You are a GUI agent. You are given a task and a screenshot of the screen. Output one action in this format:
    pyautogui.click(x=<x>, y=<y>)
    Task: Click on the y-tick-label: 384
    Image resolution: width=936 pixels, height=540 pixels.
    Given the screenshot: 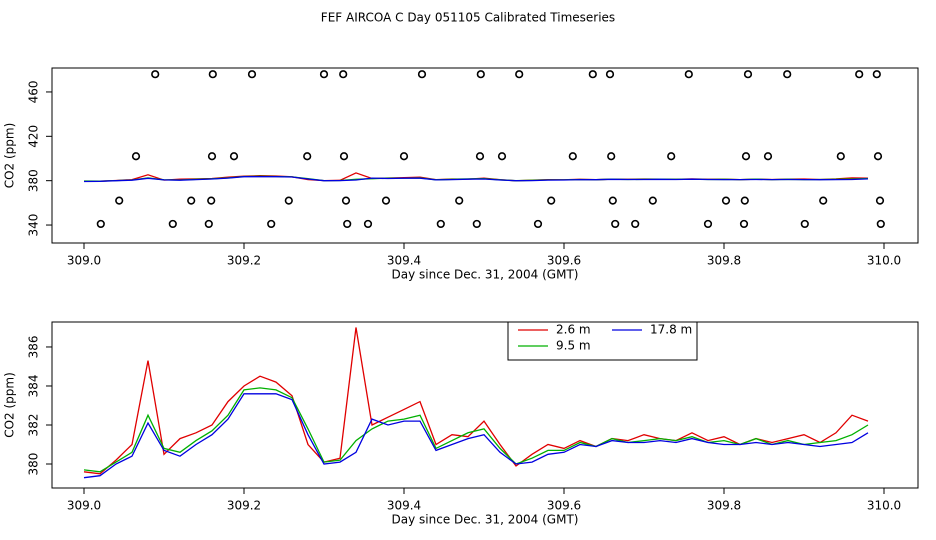 What is the action you would take?
    pyautogui.click(x=34, y=386)
    